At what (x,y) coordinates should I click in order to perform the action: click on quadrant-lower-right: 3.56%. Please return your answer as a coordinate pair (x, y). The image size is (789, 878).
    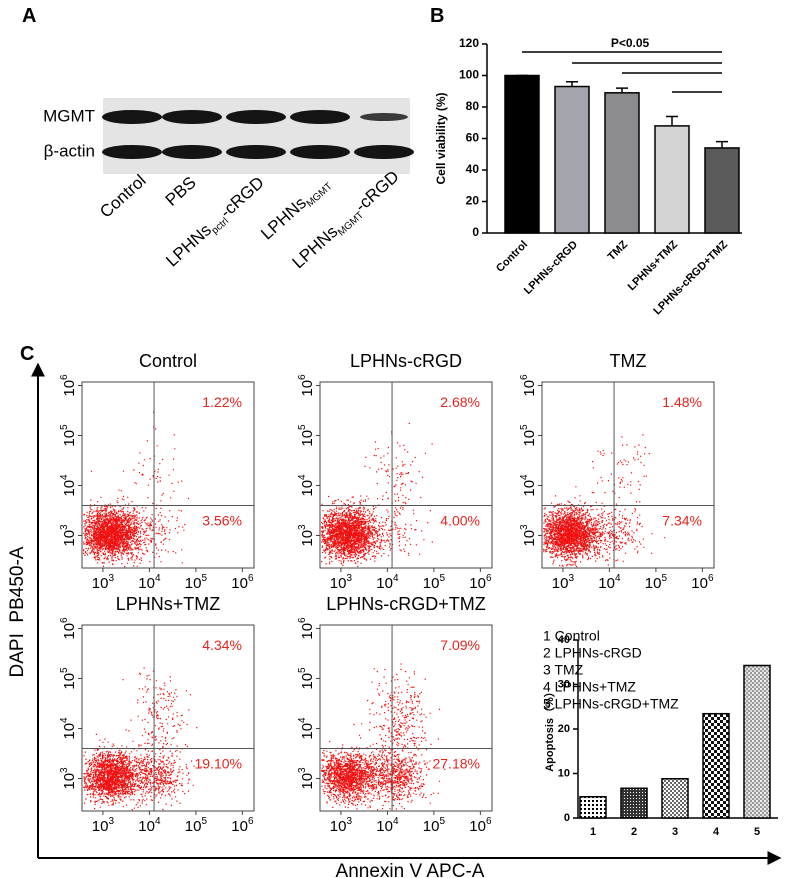
    Looking at the image, I should click on (222, 521).